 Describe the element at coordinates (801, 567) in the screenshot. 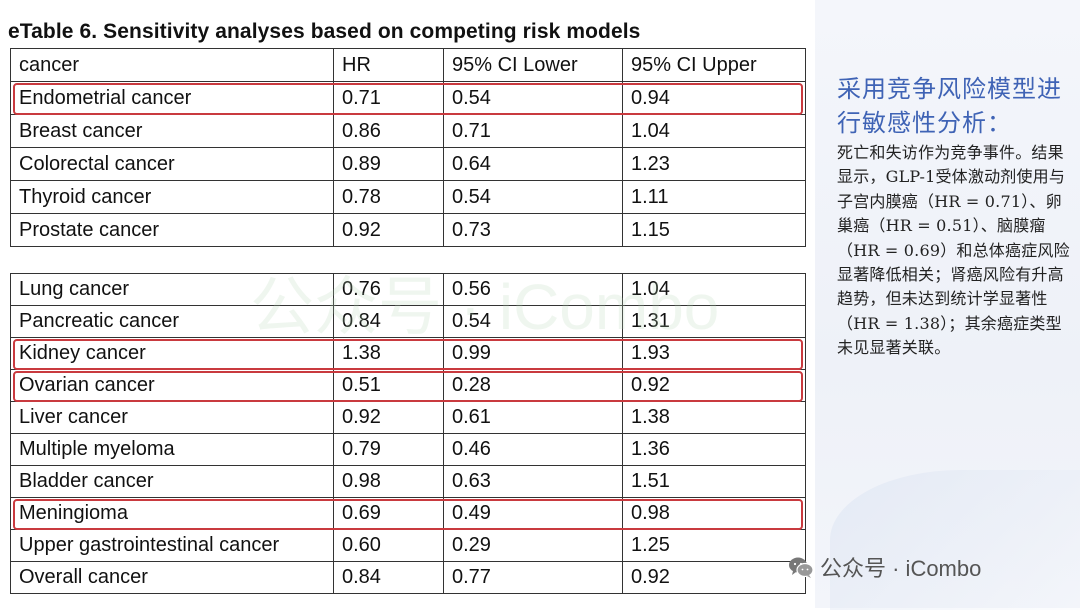

I see `wechat-icon` at that location.